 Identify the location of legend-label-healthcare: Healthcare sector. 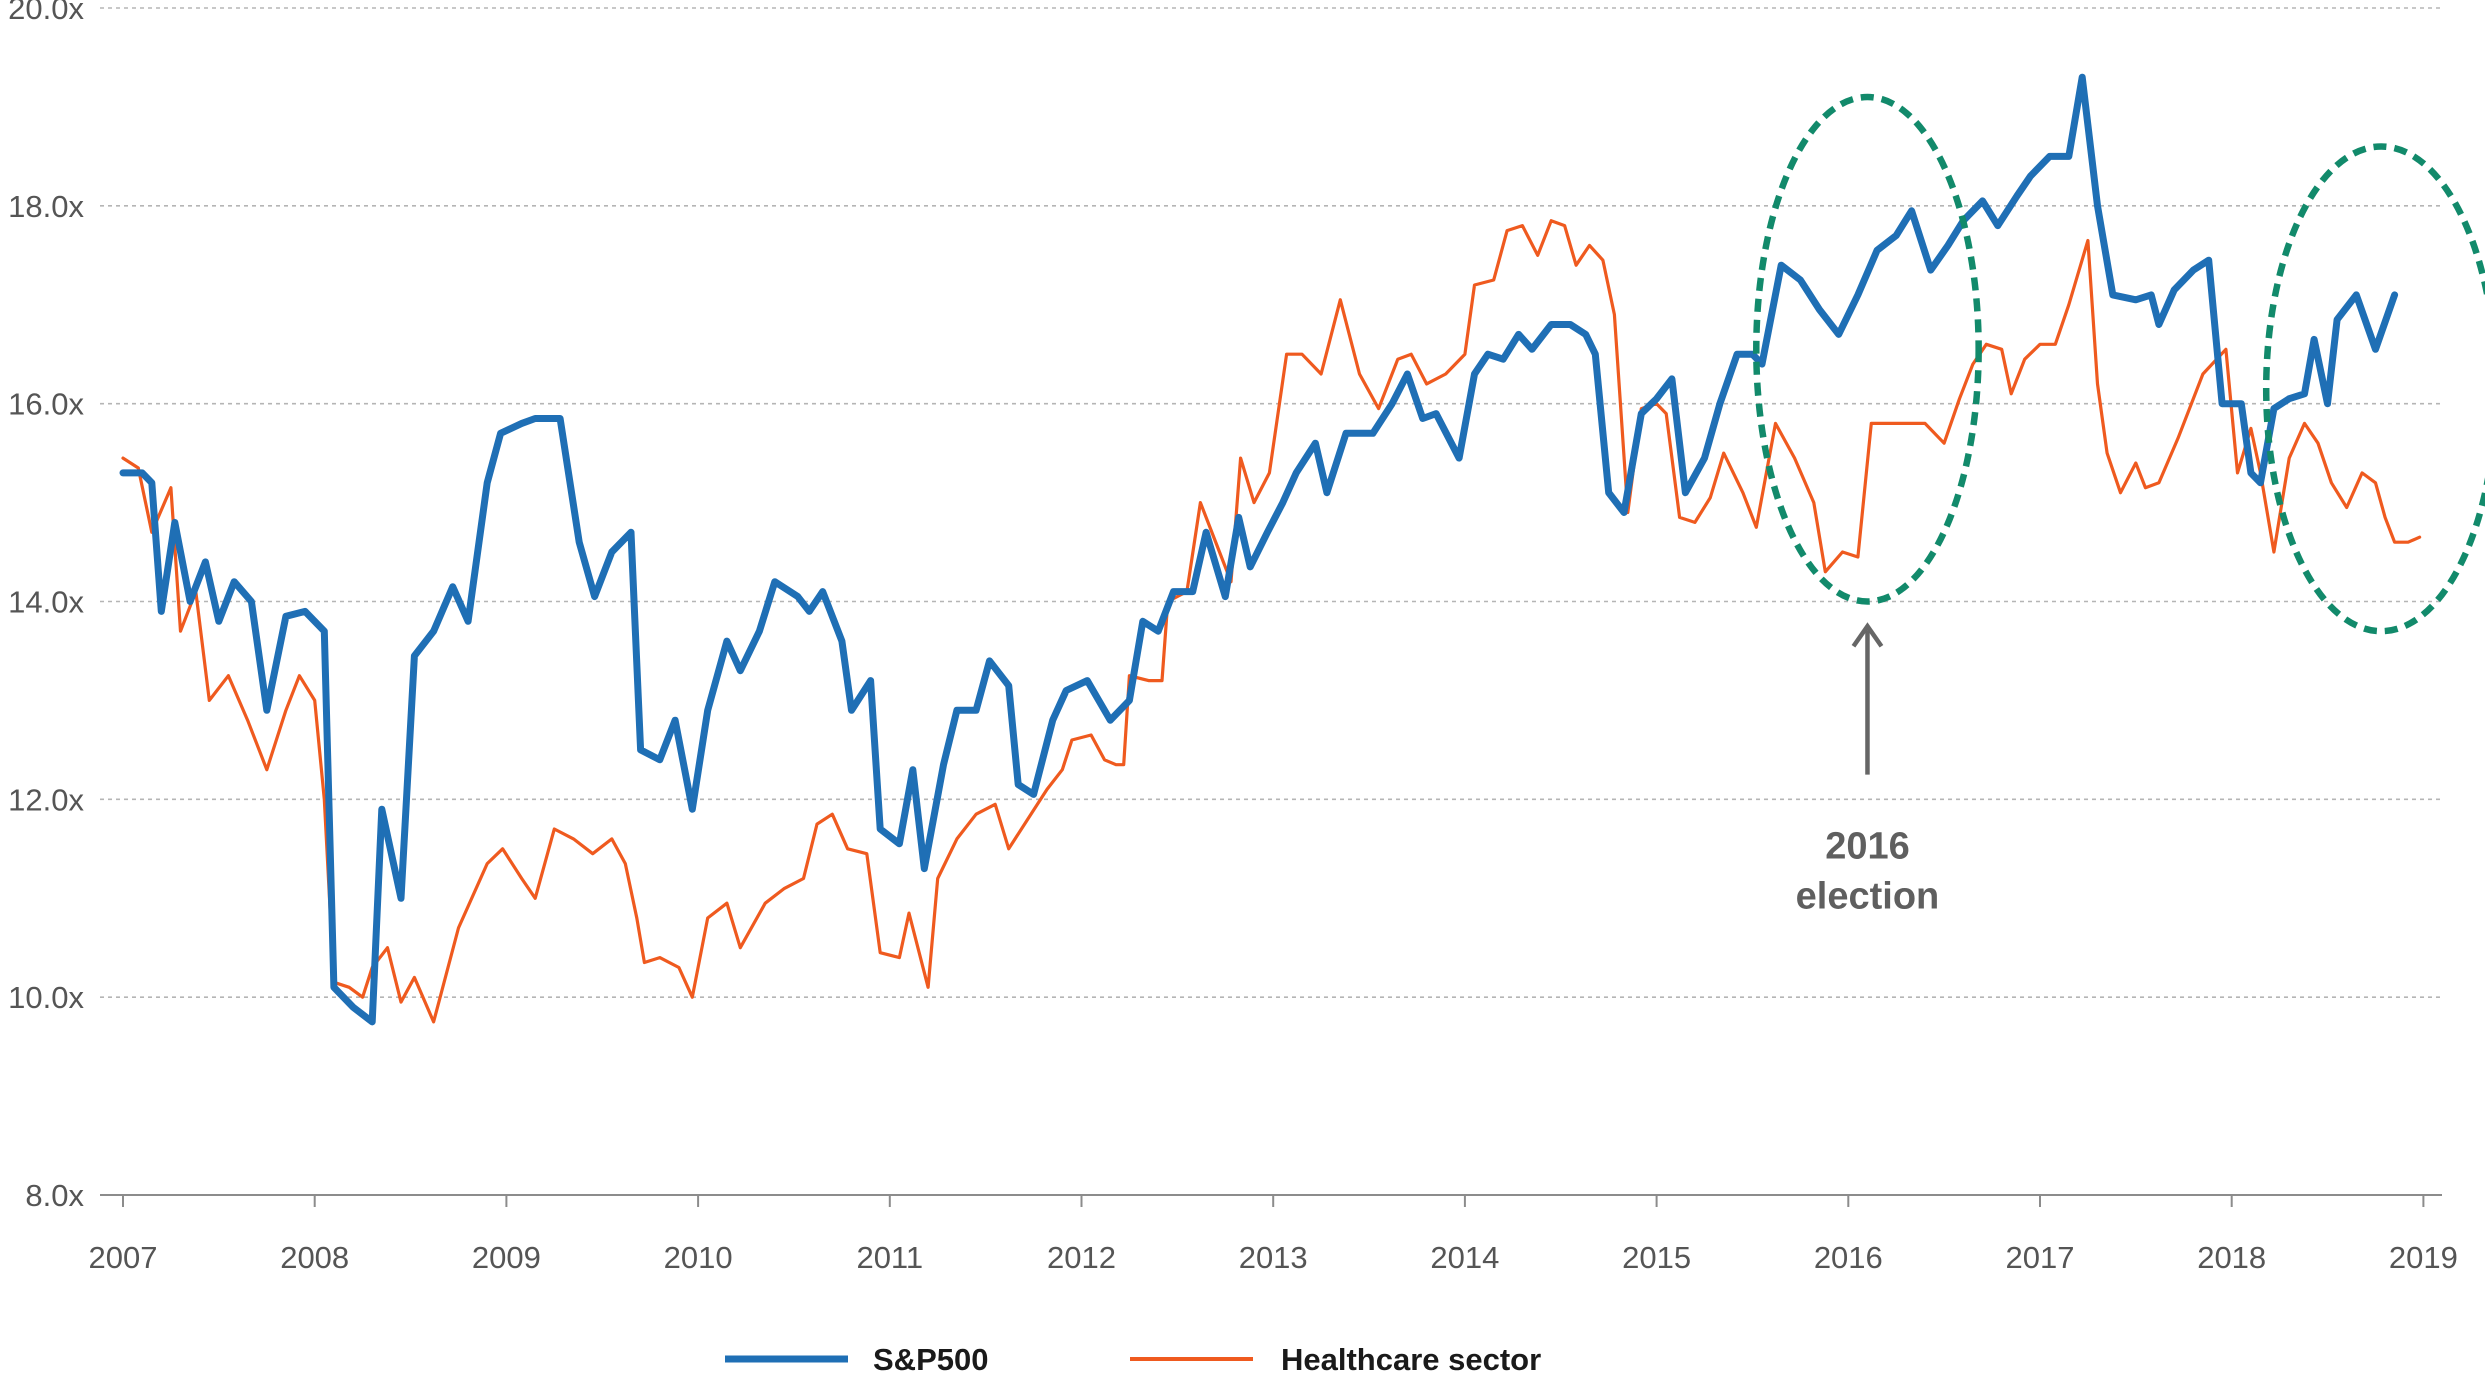
(1411, 1357).